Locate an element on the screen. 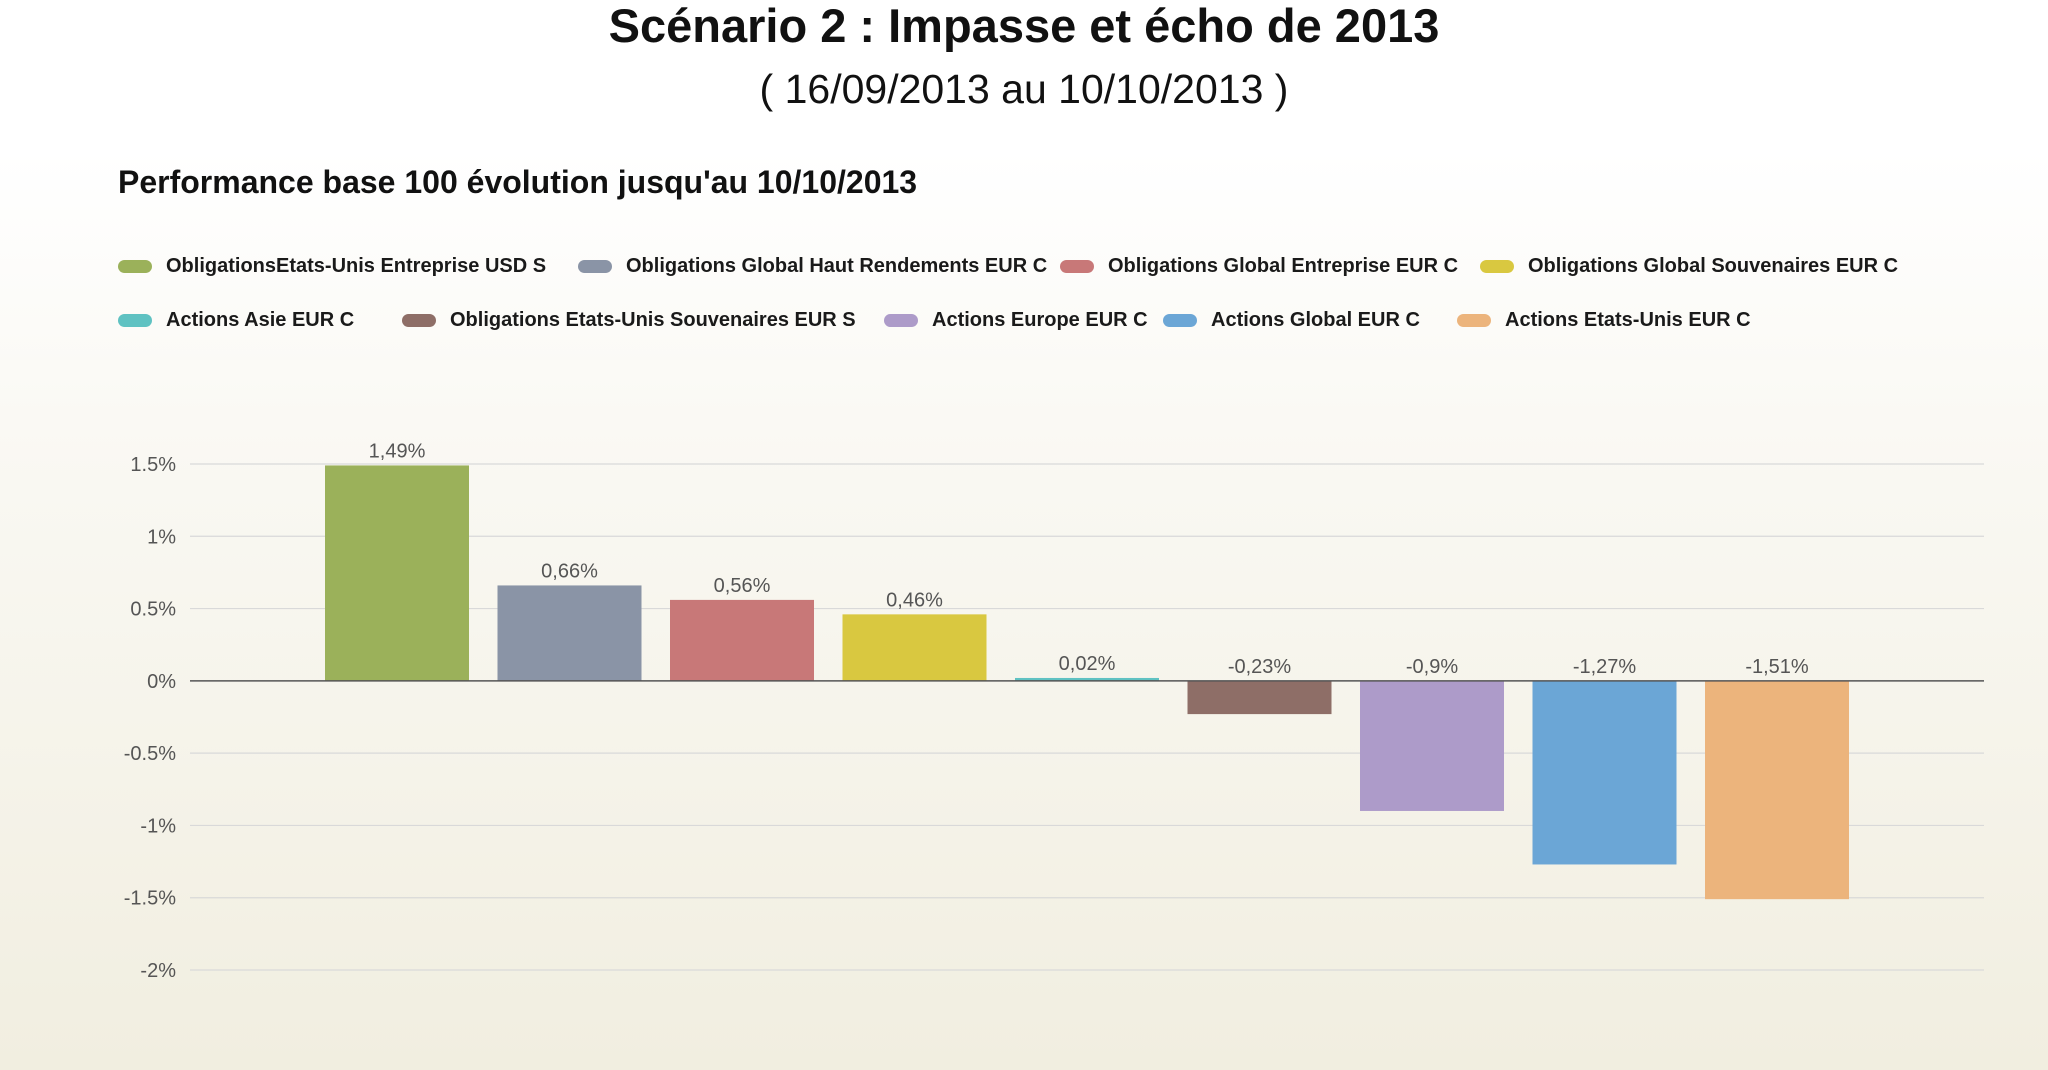 This screenshot has width=2048, height=1070. legend-item: Obligations Global Haut Rendements EUR C is located at coordinates (812, 266).